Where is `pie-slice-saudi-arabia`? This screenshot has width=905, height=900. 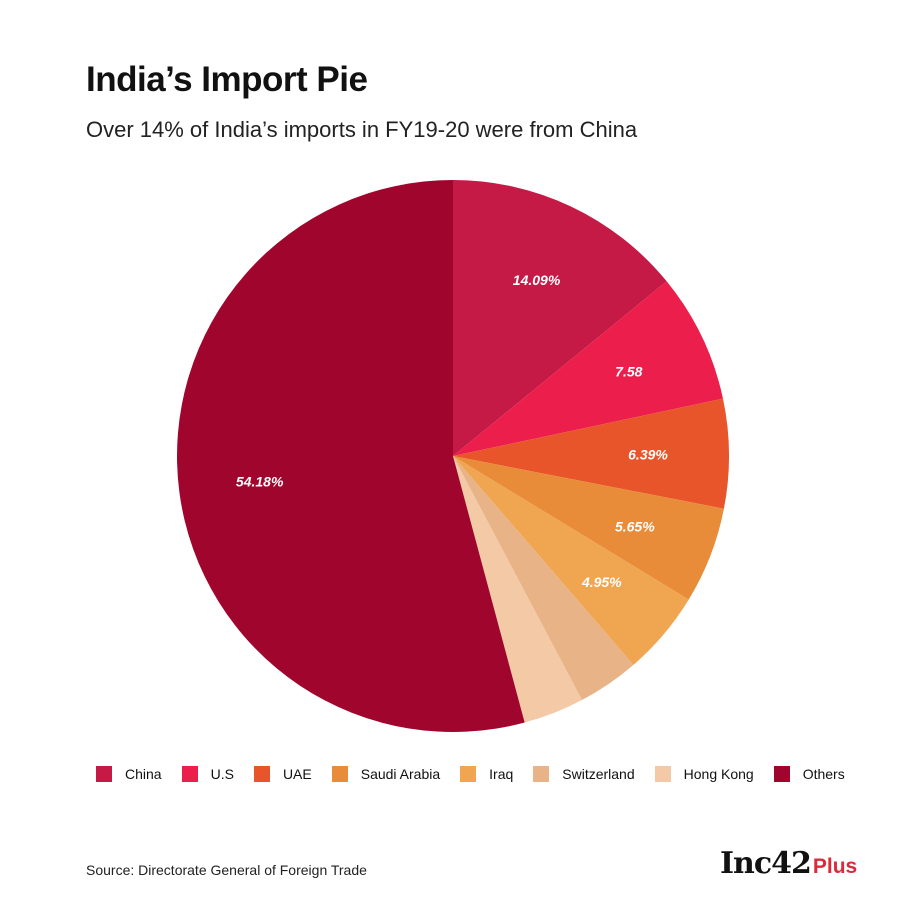
pie-slice-saudi-arabia is located at coordinates (588, 528).